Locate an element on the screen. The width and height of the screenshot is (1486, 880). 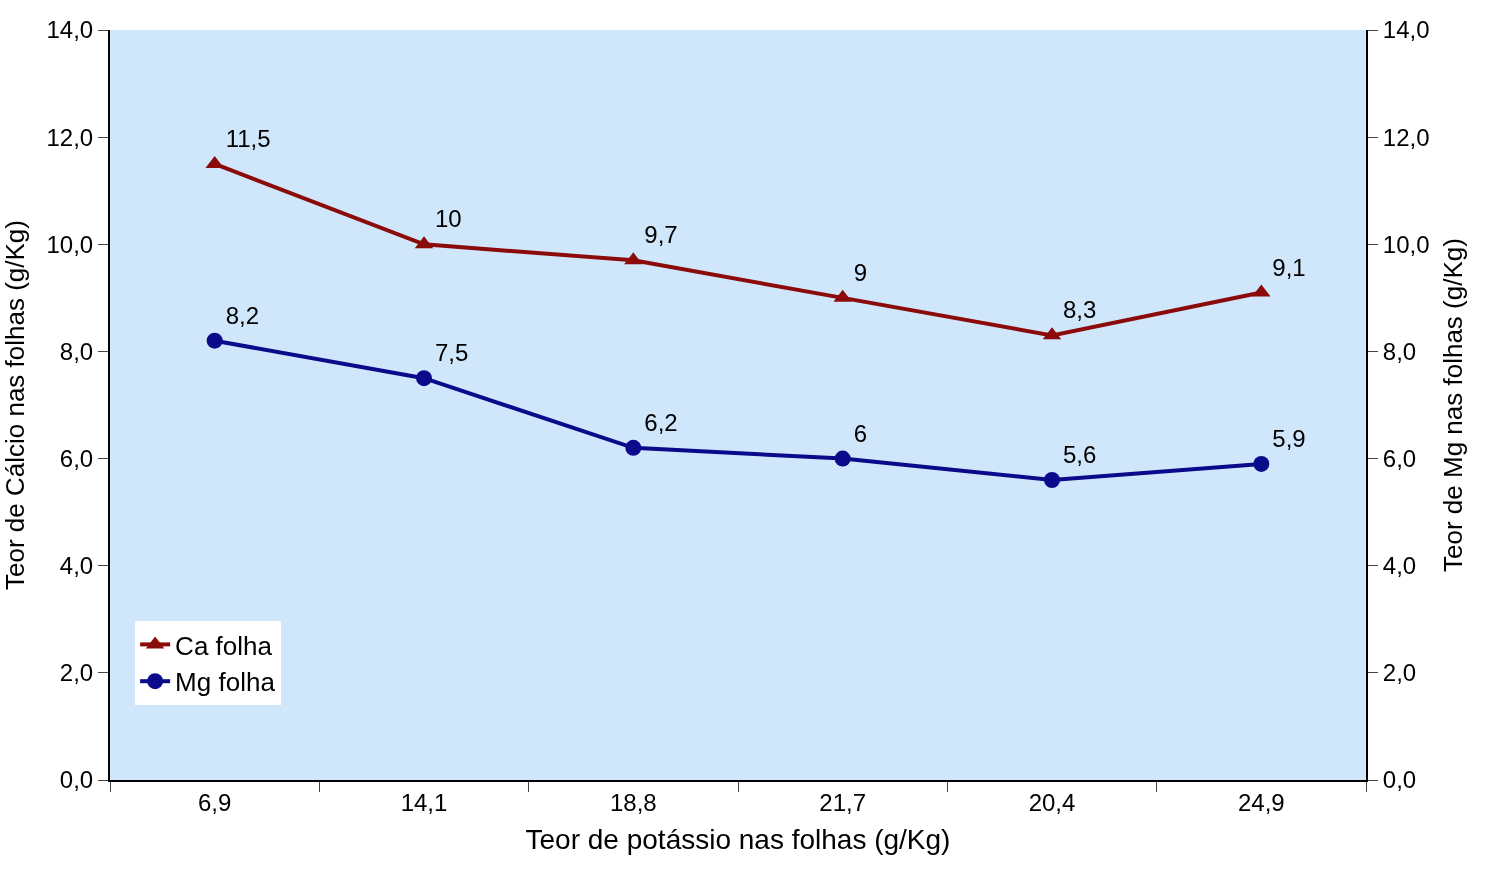
y2-tick-label: 2,0 is located at coordinates (1399, 673).